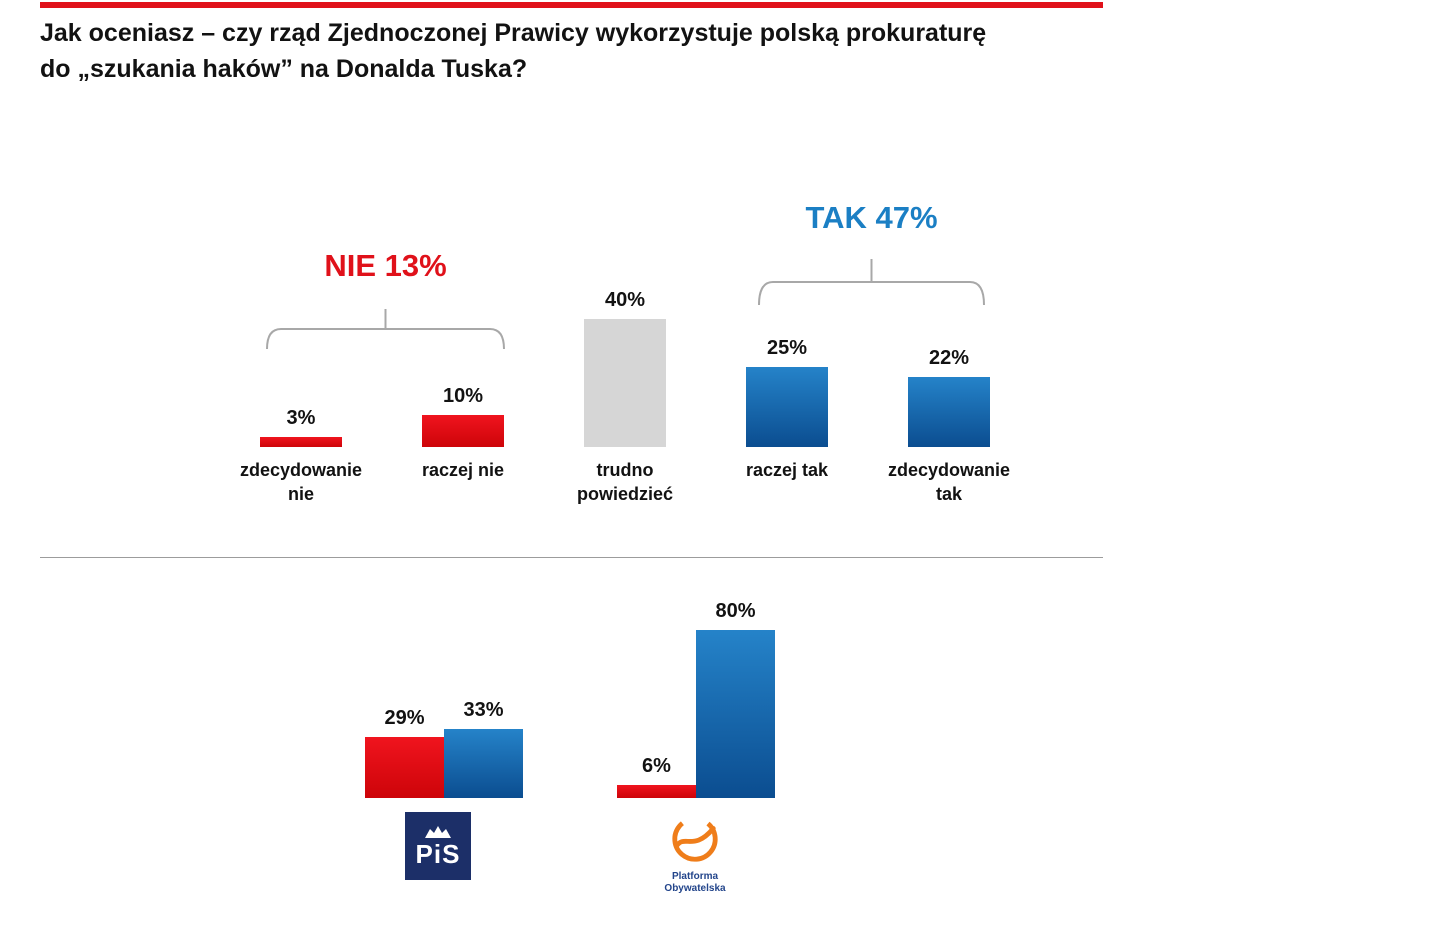  What do you see at coordinates (284, 68) in the screenshot?
I see `page-title-line2: do „szukania haków” na Donalda Tuska?` at bounding box center [284, 68].